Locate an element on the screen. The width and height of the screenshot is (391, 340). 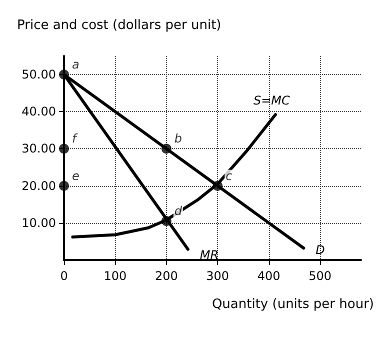
annotation: b is located at coordinates (178, 139).